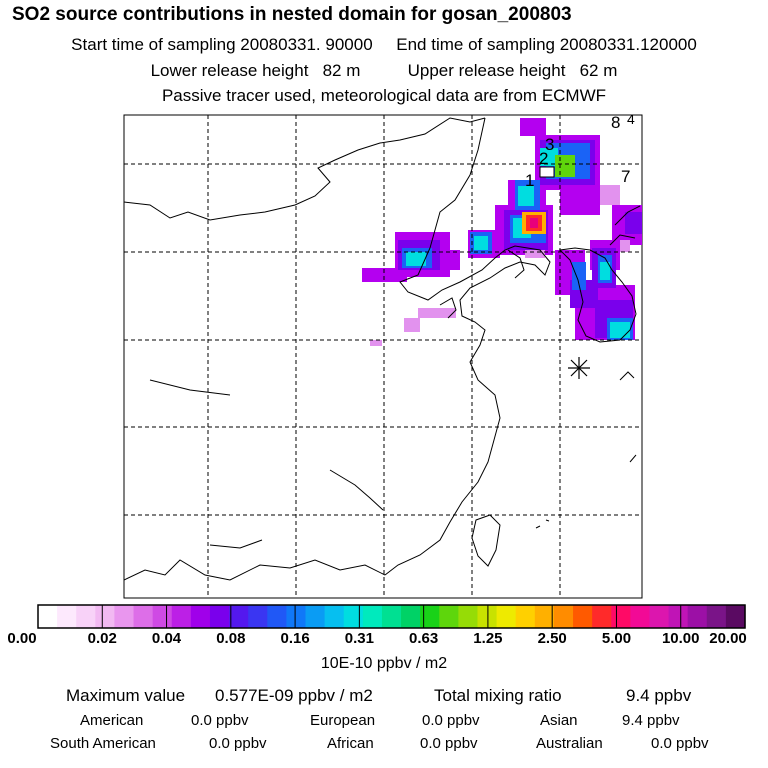  What do you see at coordinates (112, 720) in the screenshot?
I see `region-name: American` at bounding box center [112, 720].